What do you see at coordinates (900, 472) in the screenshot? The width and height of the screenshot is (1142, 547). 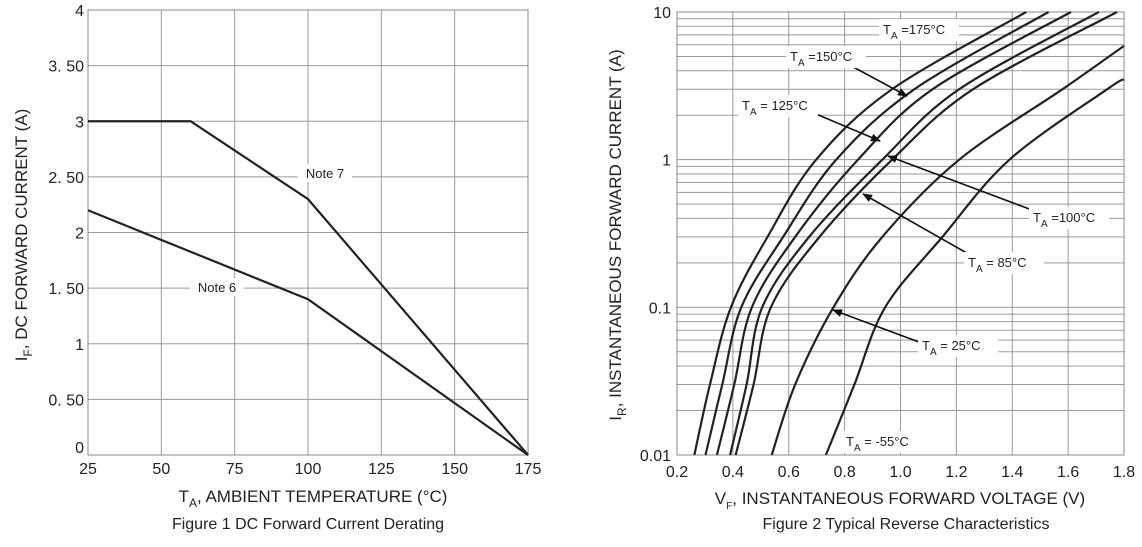 I see `fig2-x-tick-label: 1.0` at bounding box center [900, 472].